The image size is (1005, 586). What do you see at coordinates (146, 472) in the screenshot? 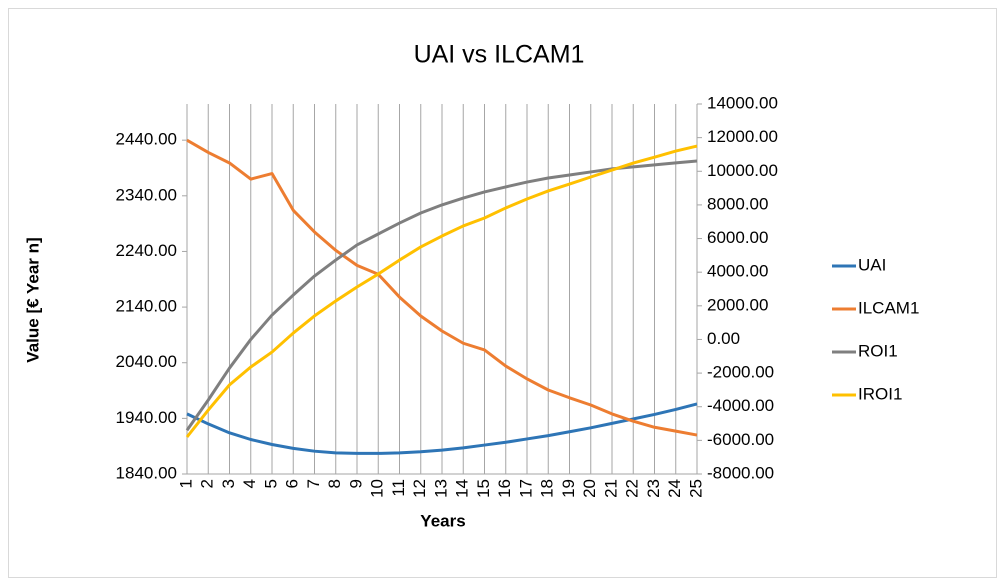
I see `y-tick-label: 1840.00` at bounding box center [146, 472].